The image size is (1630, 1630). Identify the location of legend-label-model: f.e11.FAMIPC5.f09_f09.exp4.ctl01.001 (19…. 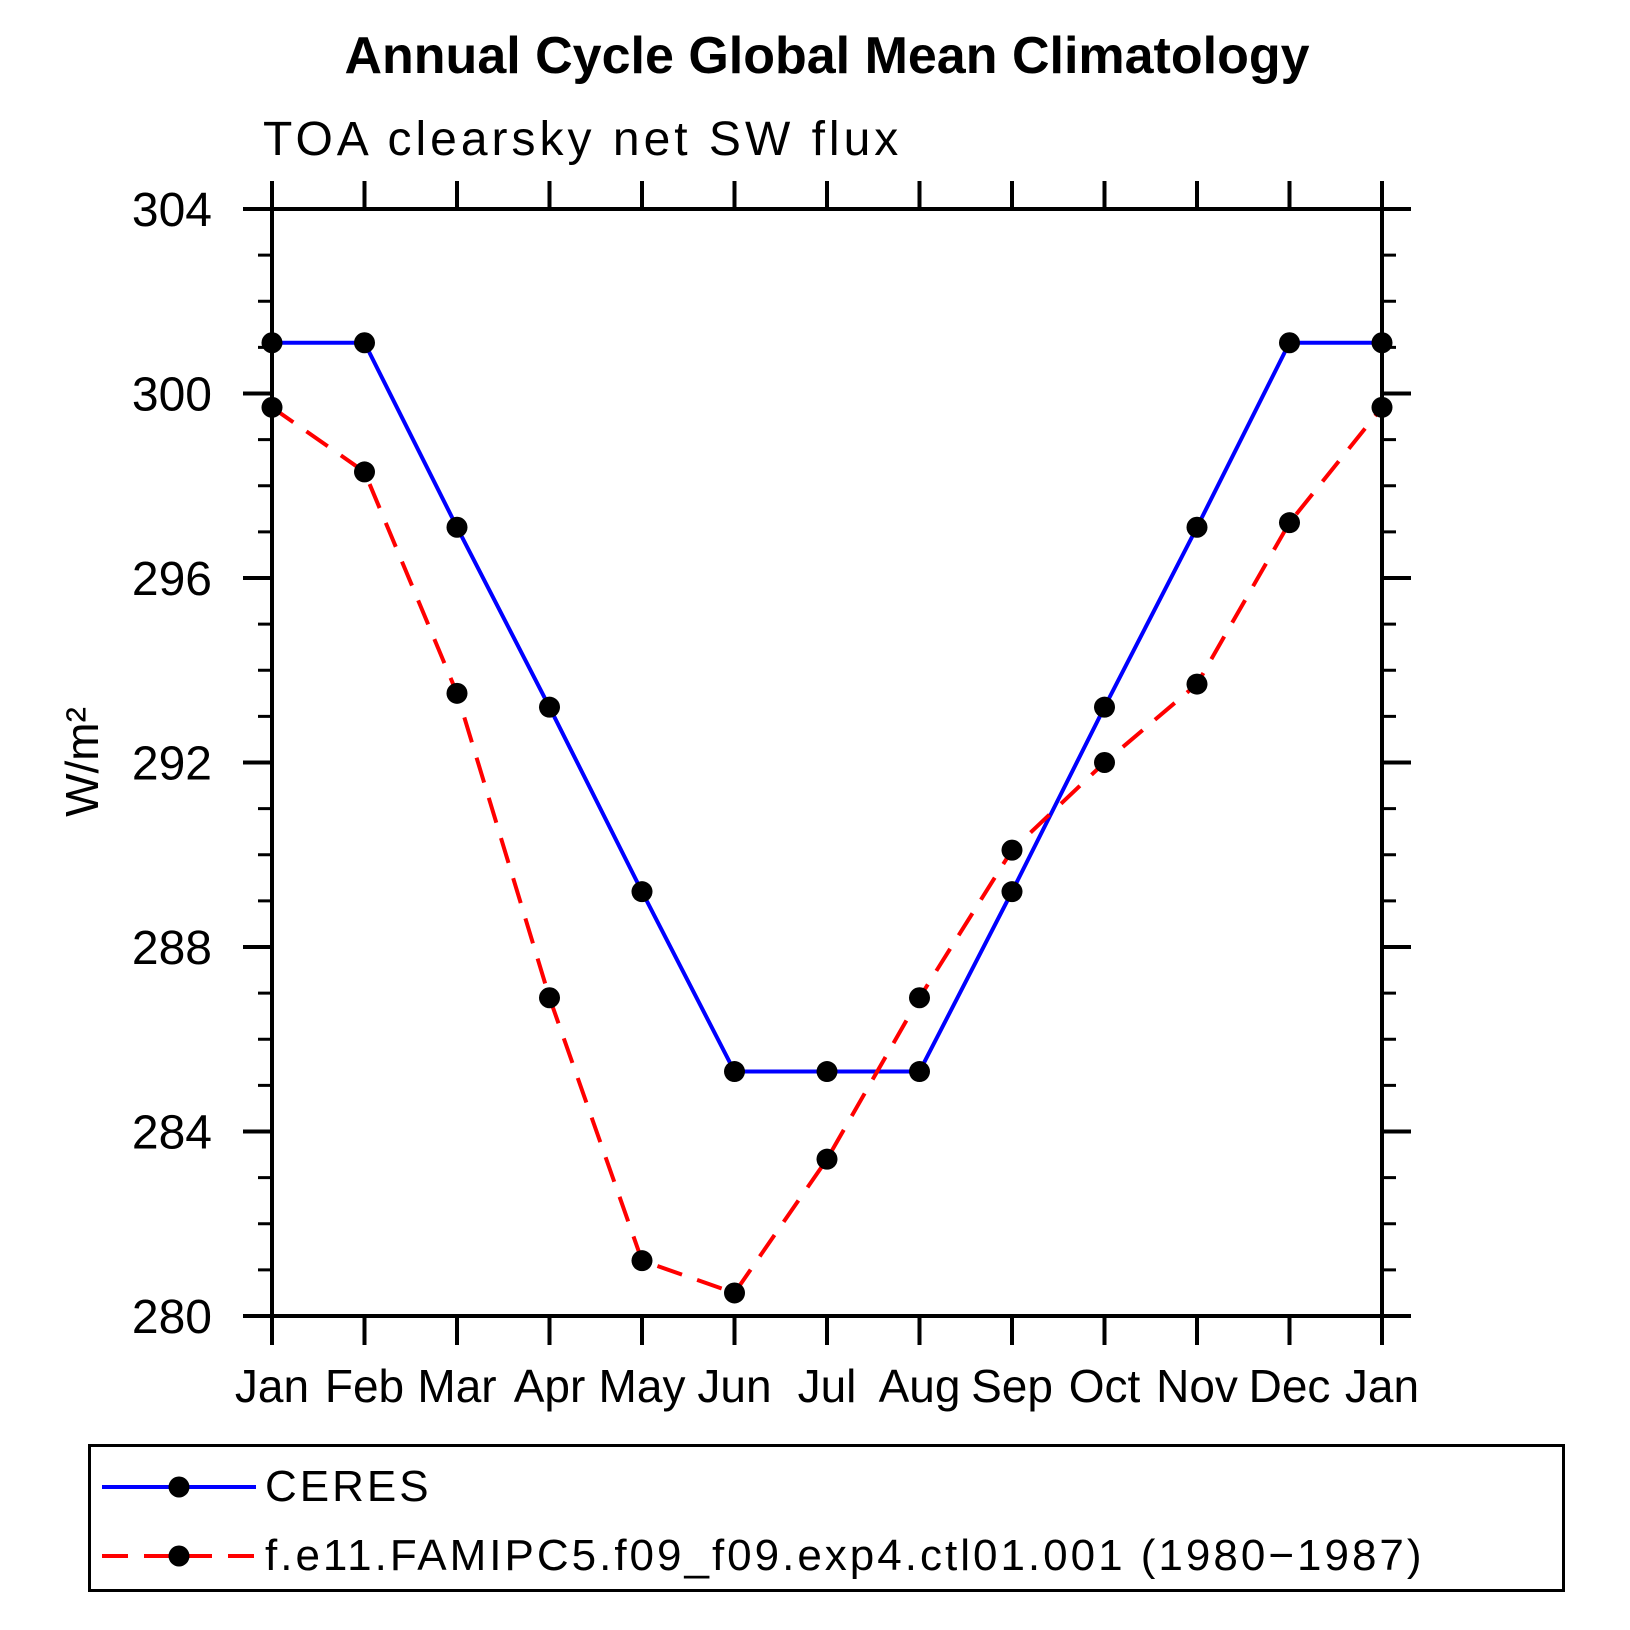
(845, 1555).